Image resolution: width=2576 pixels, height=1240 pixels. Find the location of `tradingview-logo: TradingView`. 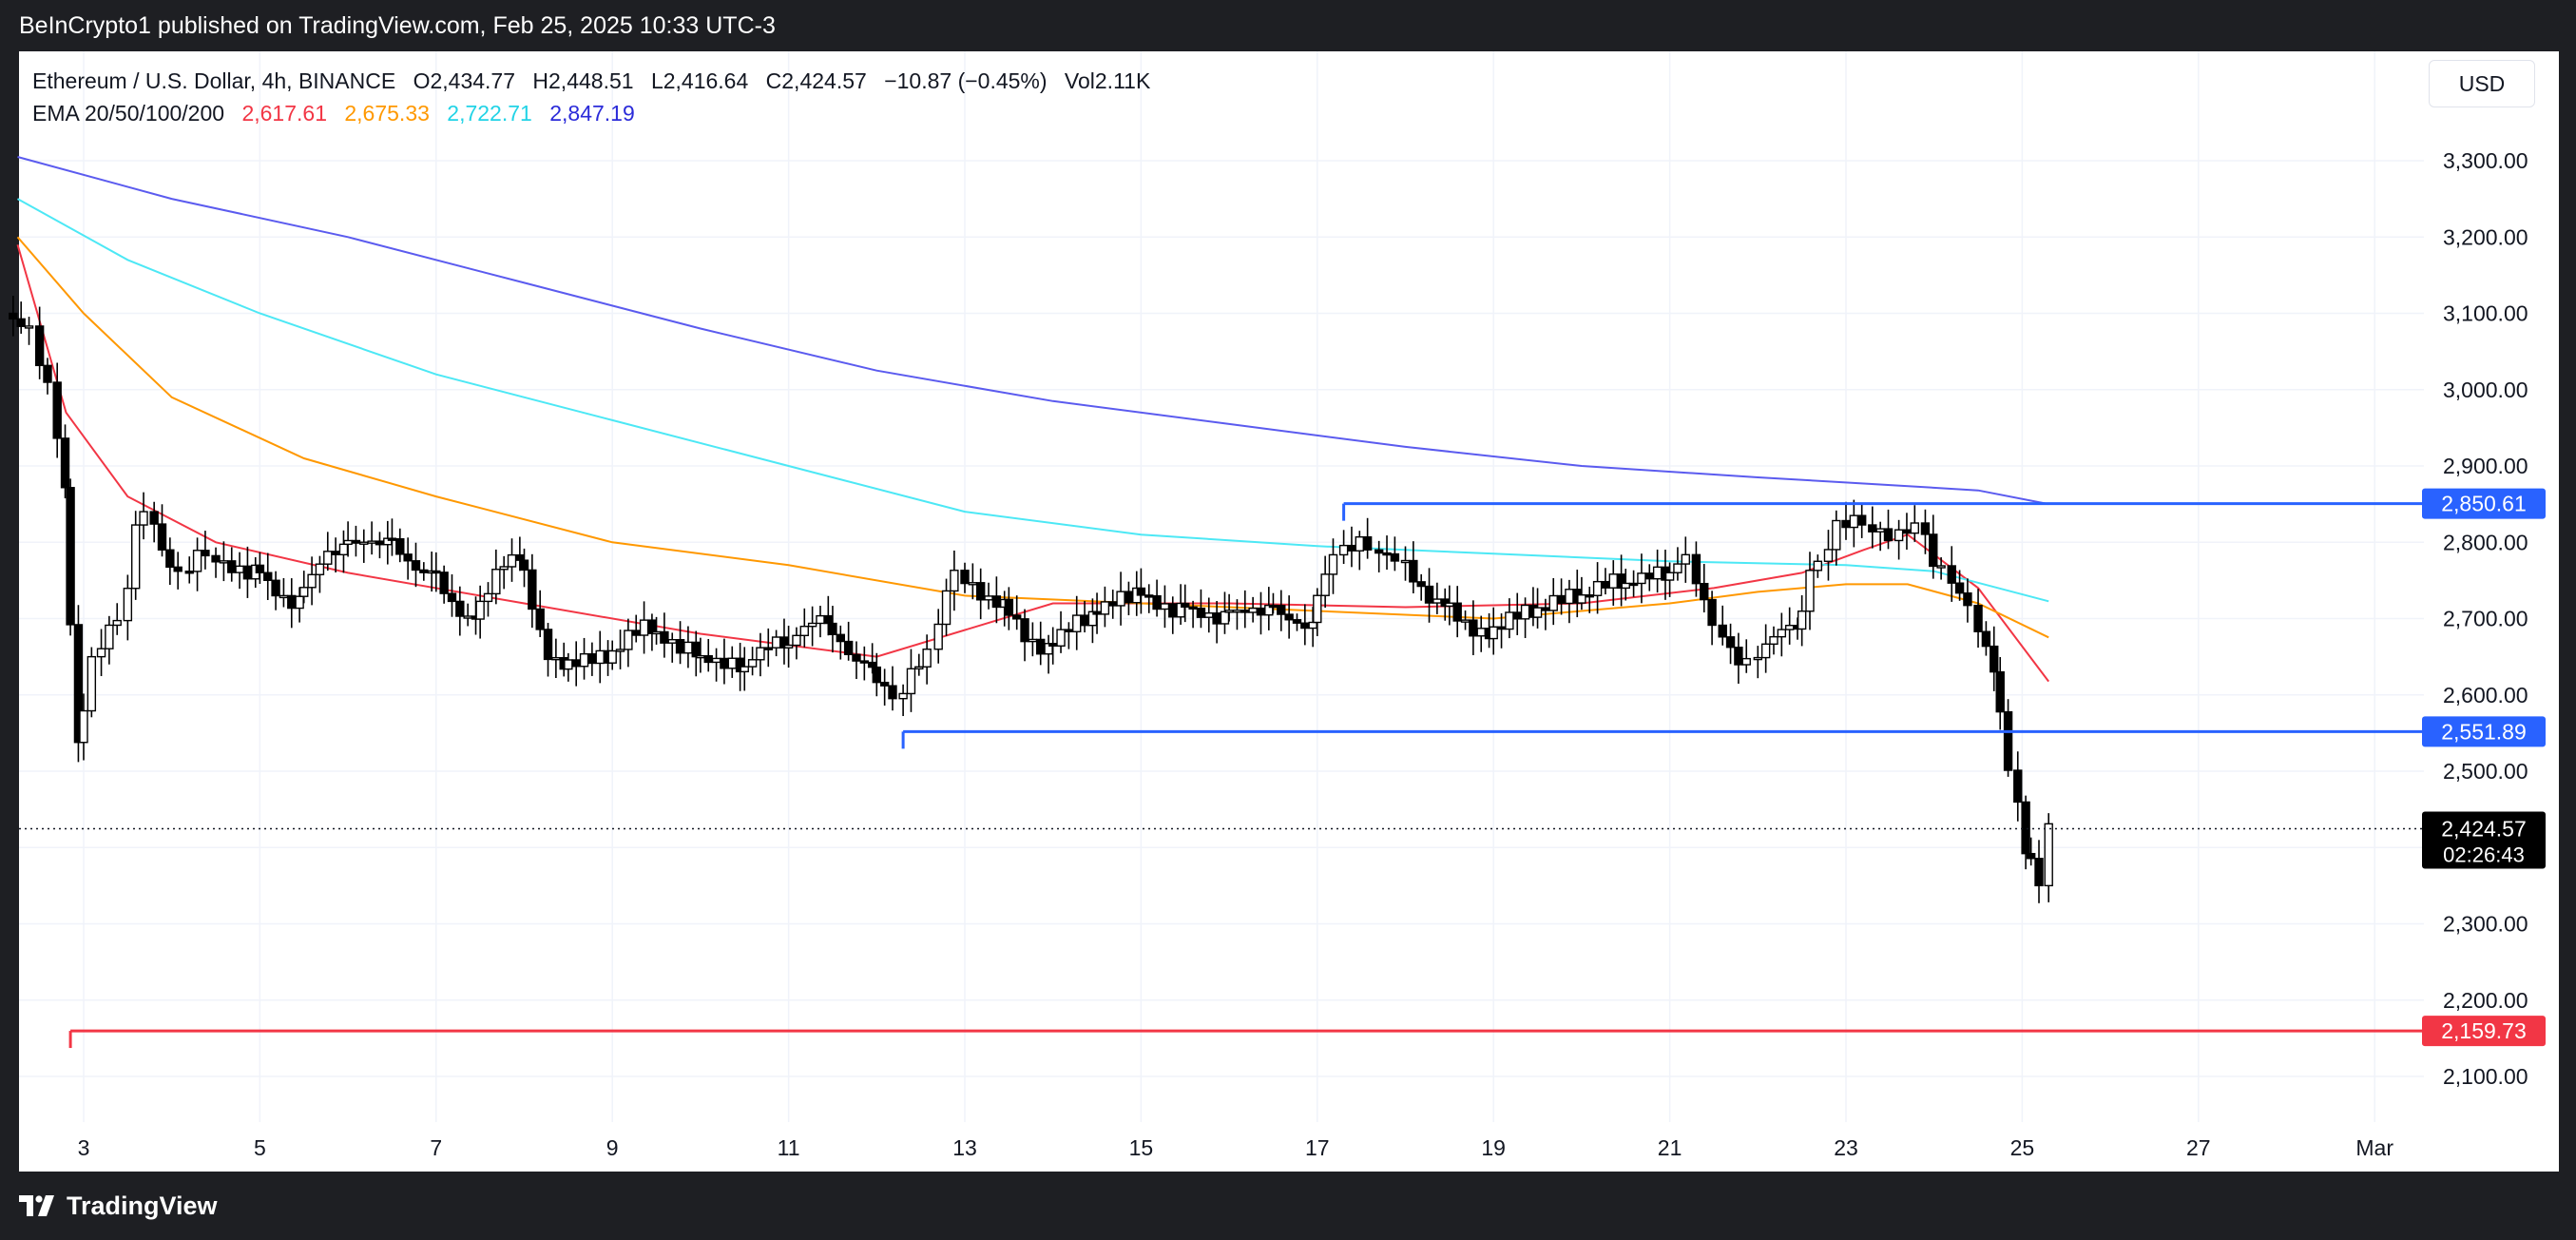

tradingview-logo: TradingView is located at coordinates (119, 1206).